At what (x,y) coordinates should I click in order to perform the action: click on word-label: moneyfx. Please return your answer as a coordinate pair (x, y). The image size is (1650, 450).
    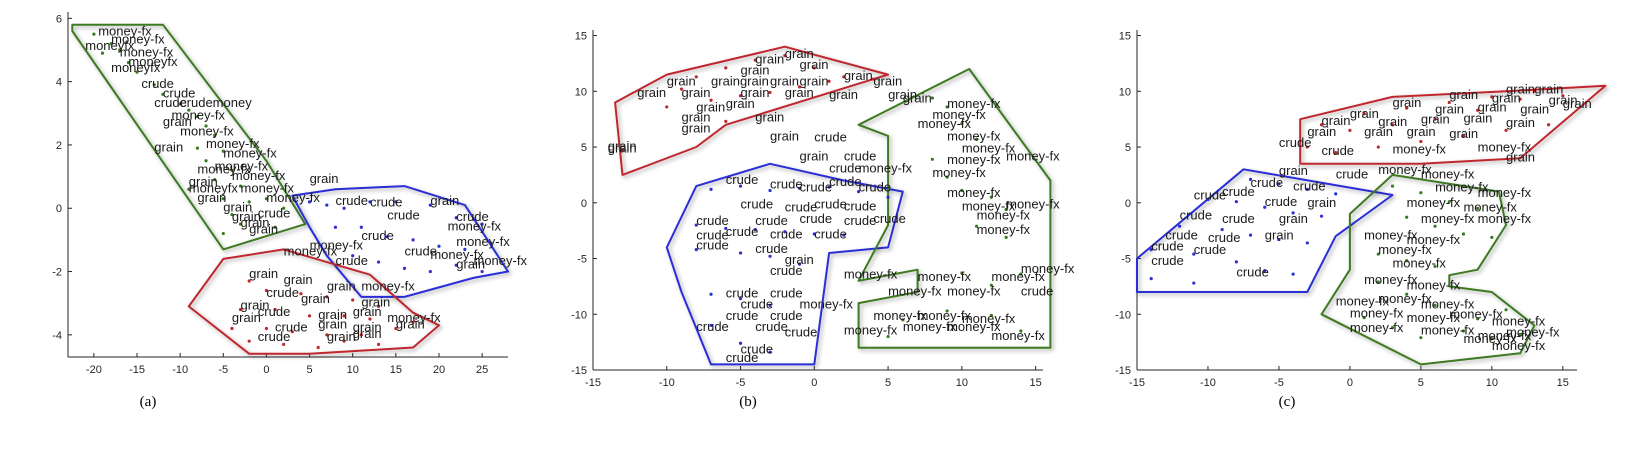
    Looking at the image, I should click on (136, 67).